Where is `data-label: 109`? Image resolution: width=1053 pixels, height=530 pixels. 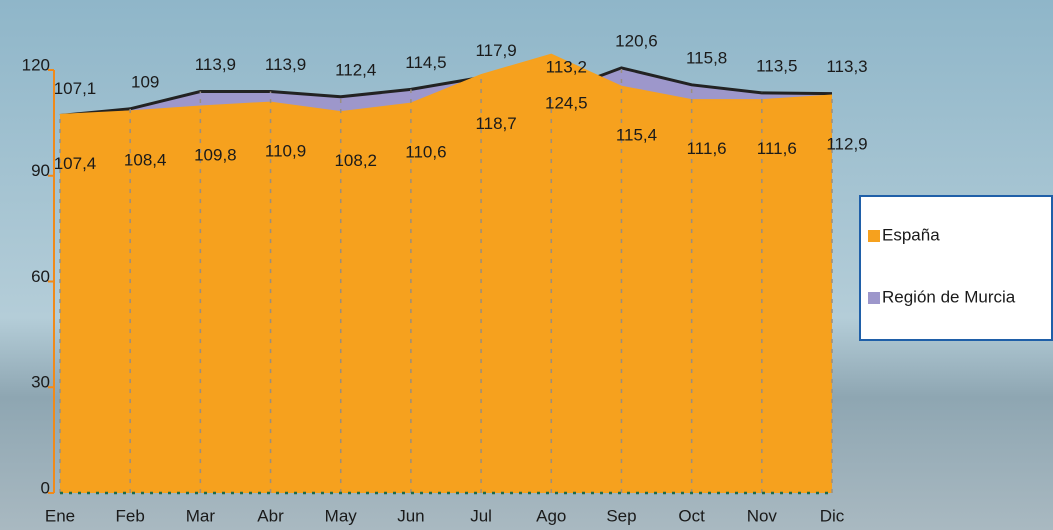 data-label: 109 is located at coordinates (145, 81).